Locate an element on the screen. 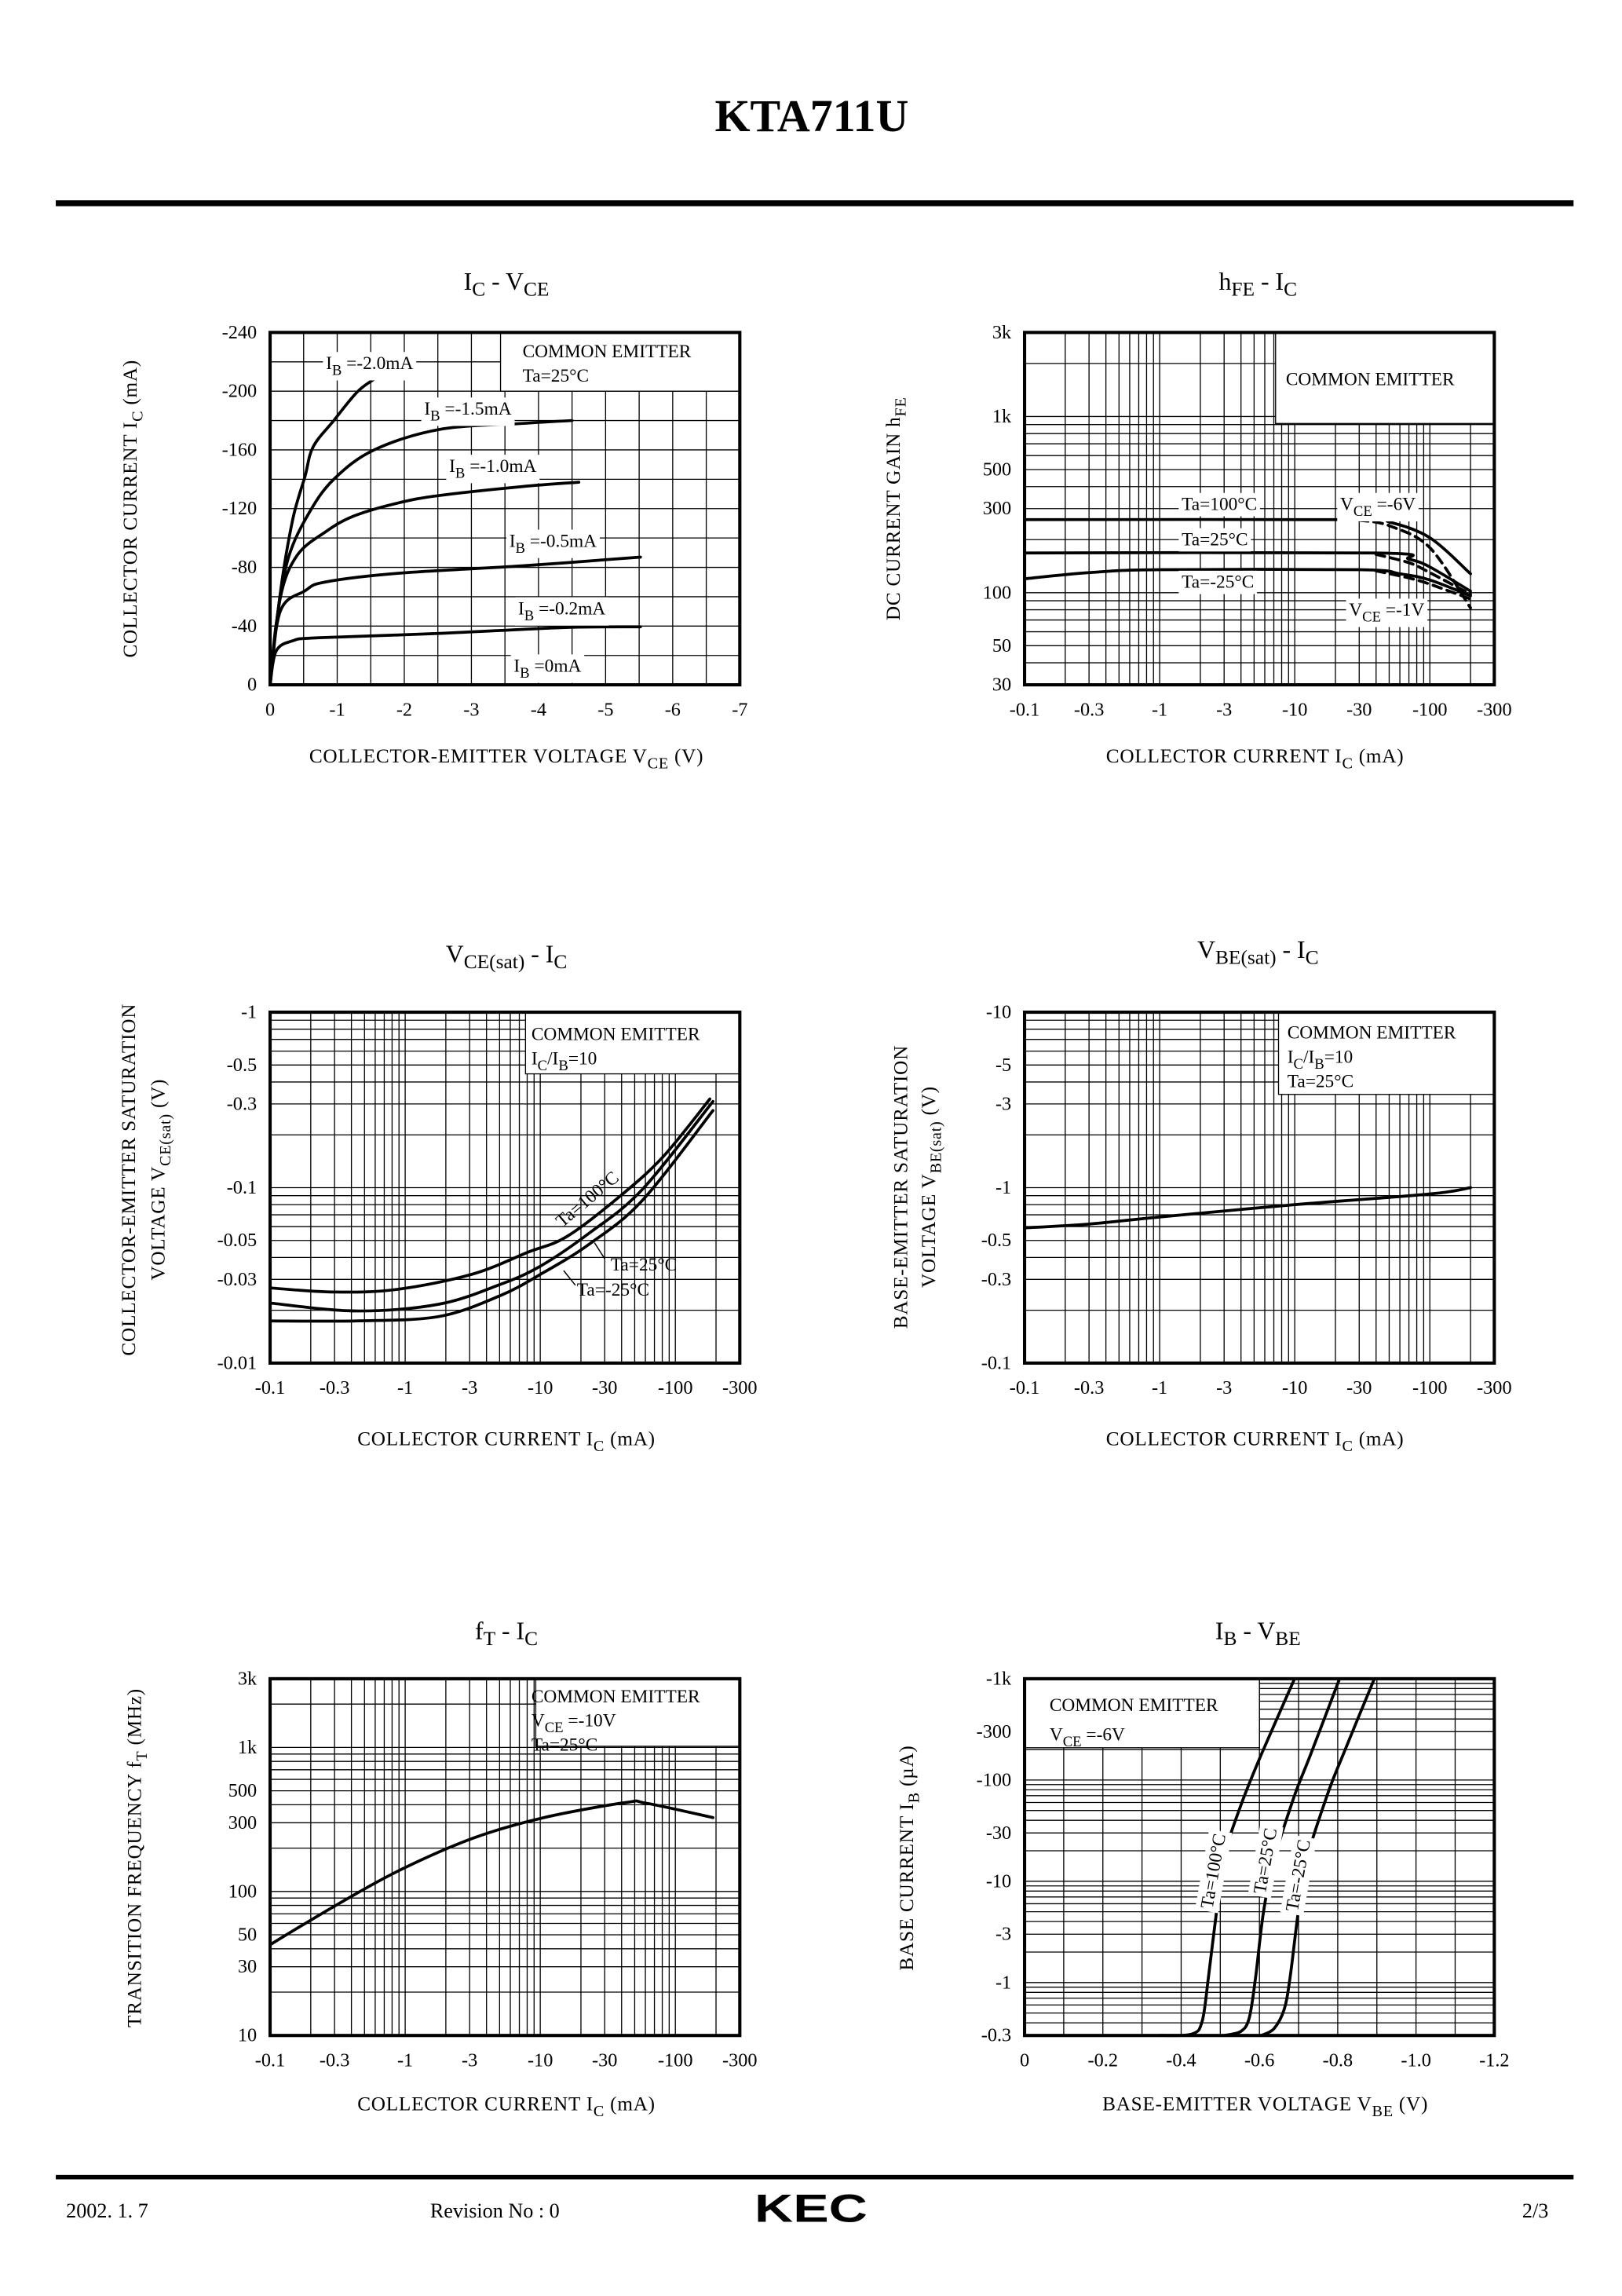 This screenshot has width=1622, height=2296. y-tick-label: -10 is located at coordinates (998, 1881).